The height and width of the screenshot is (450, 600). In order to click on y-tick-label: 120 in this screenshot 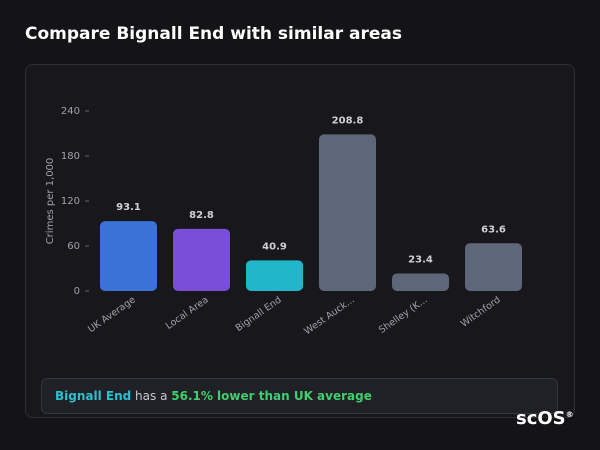, I will do `click(70, 201)`.